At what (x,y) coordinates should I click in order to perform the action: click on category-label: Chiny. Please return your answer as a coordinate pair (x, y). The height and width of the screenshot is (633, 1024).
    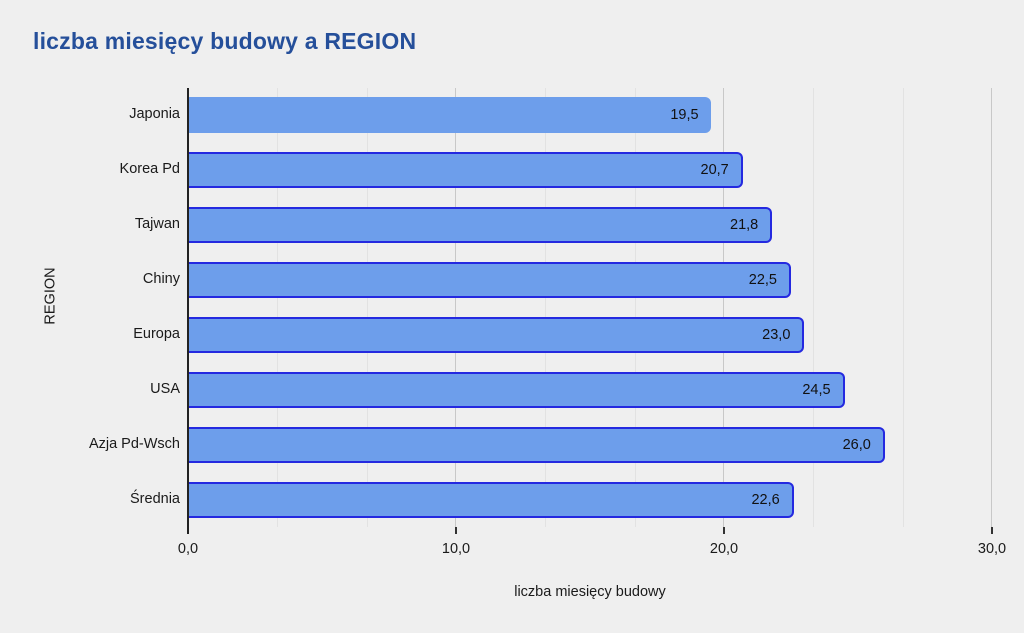
    Looking at the image, I should click on (161, 279).